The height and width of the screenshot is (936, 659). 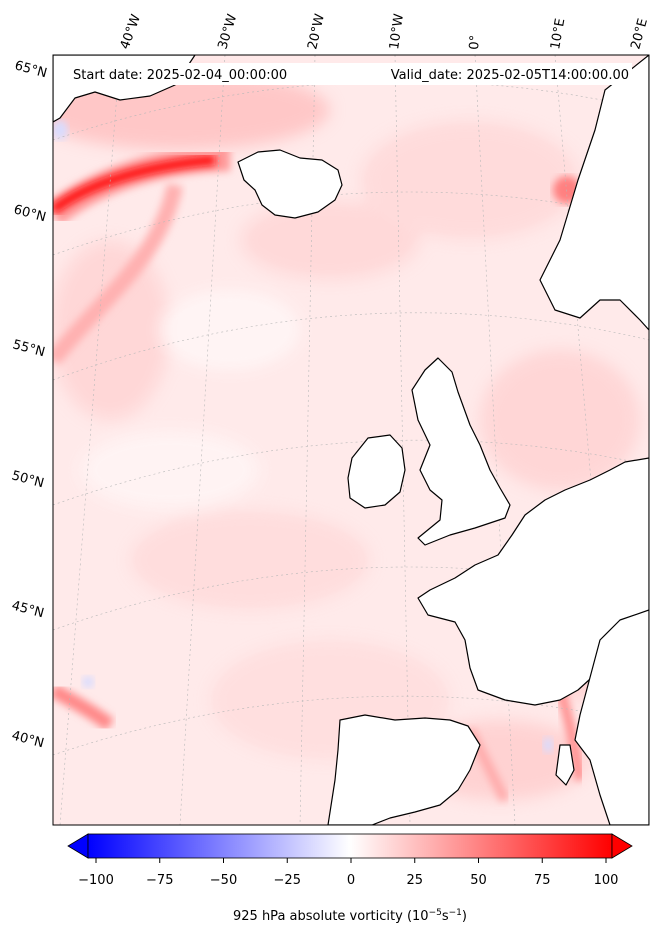 I want to click on lon-label-10e: 10°E, so click(x=558, y=33).